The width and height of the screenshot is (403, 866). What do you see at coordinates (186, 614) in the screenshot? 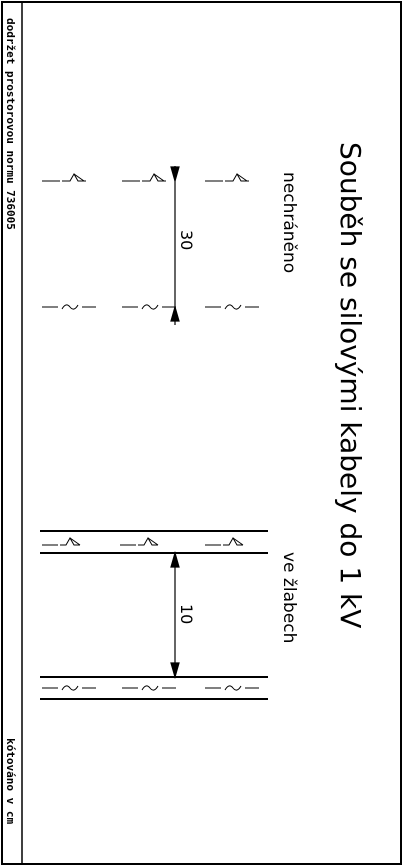
I see `dimension-value-10: 10` at bounding box center [186, 614].